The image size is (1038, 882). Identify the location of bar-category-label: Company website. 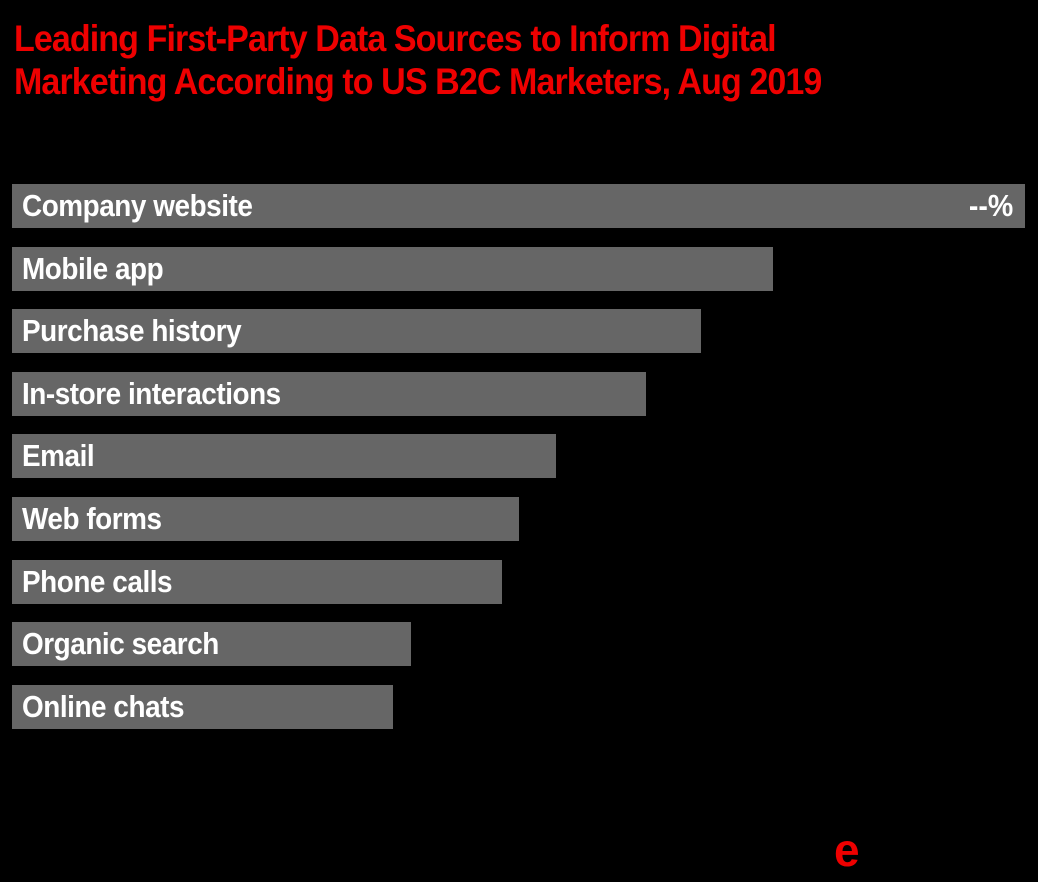
(137, 205).